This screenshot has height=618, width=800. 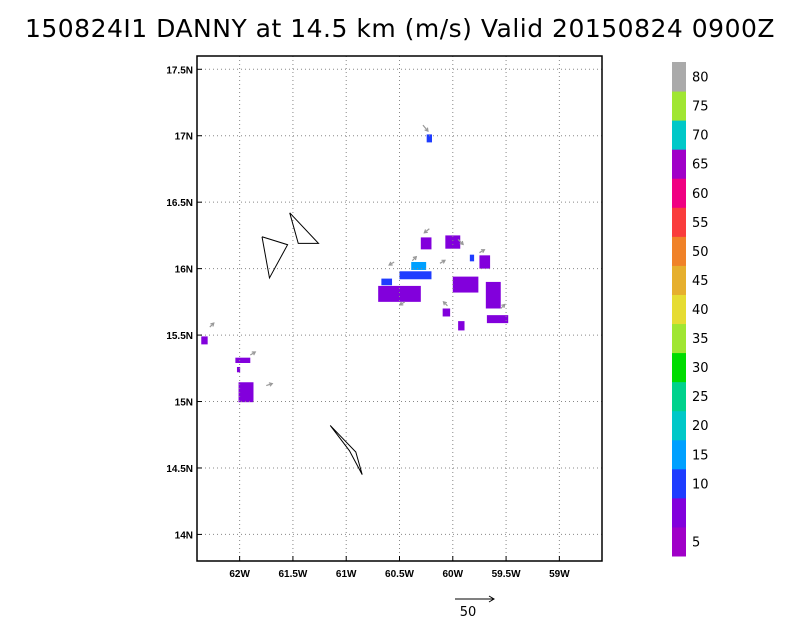 I want to click on colorbar-label: 20, so click(x=700, y=426).